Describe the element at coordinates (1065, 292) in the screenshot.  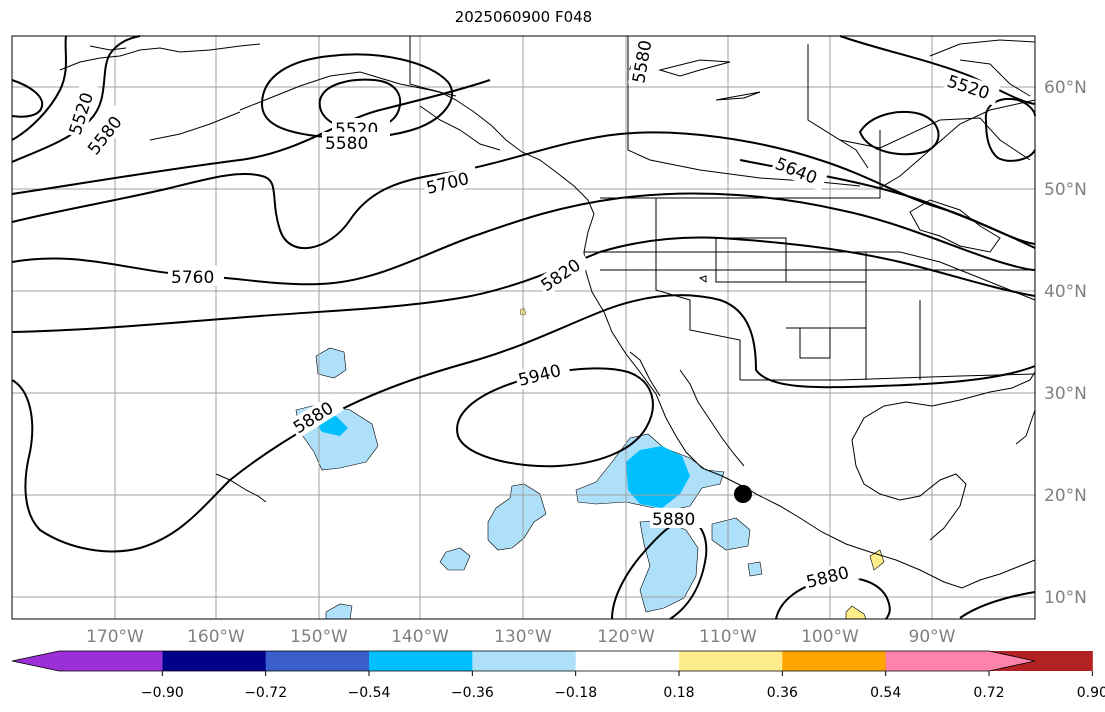
I see `lat-label: 40°N` at that location.